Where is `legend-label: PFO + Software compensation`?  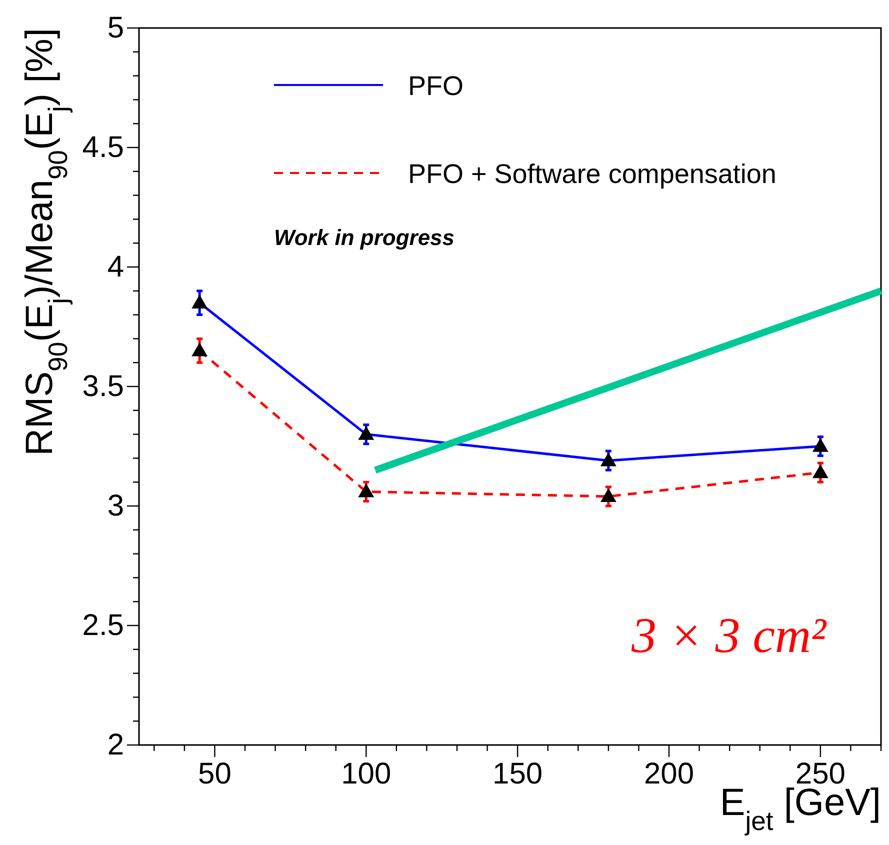 legend-label: PFO + Software compensation is located at coordinates (592, 174).